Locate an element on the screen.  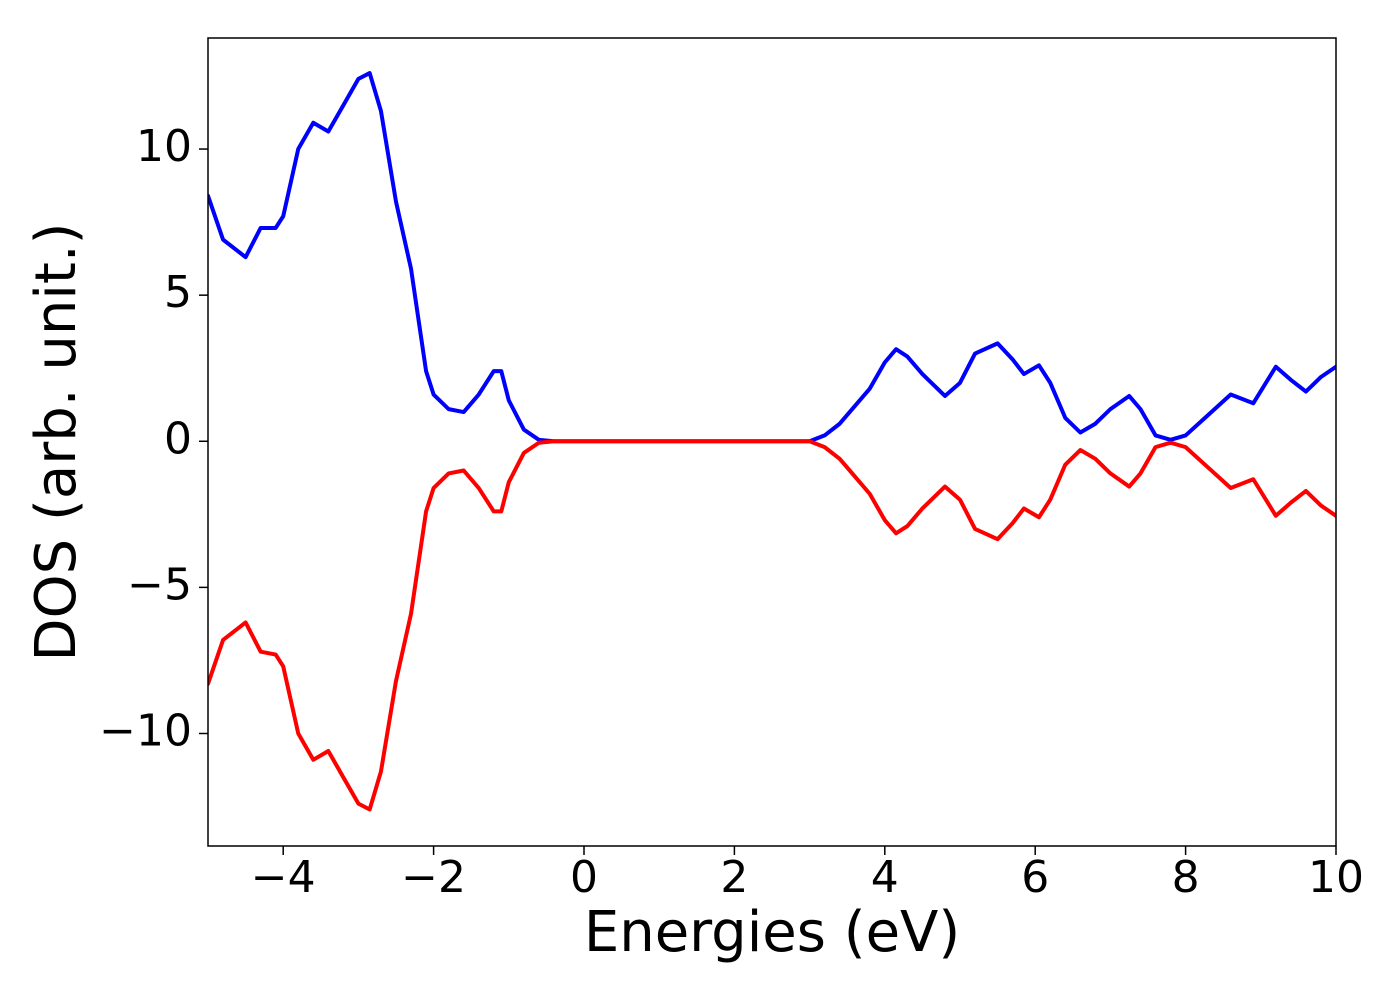
x-axis-label: Energies (eV) is located at coordinates (772, 932).